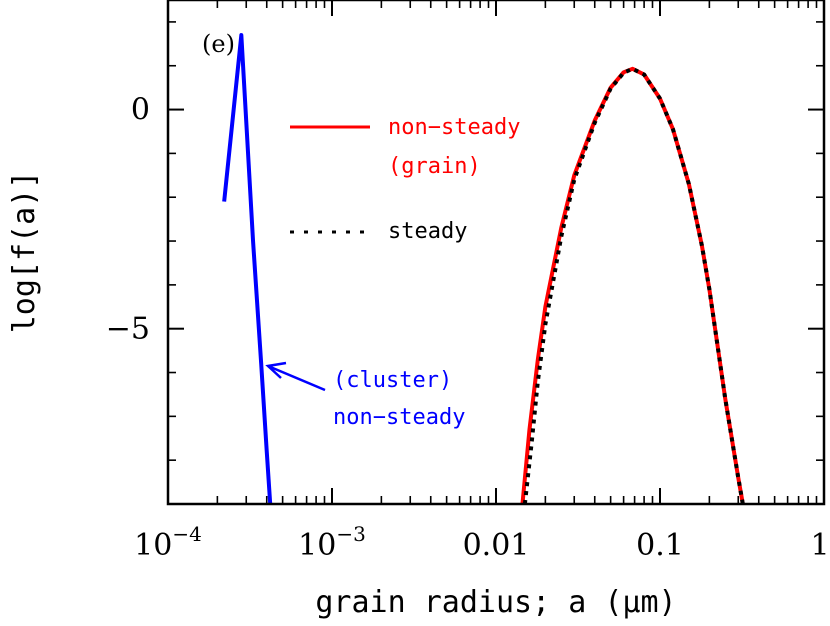  Describe the element at coordinates (660, 545) in the screenshot. I see `x-tick-label: 0.1` at that location.